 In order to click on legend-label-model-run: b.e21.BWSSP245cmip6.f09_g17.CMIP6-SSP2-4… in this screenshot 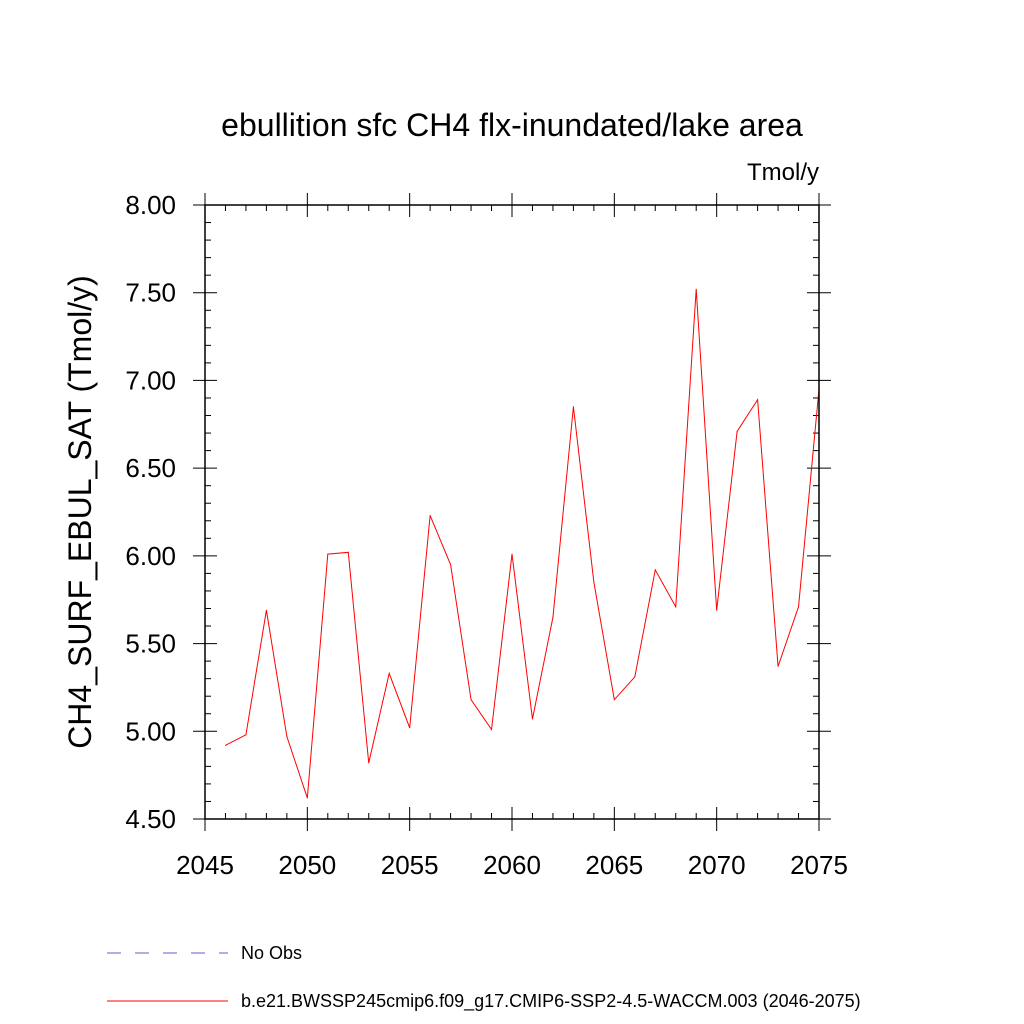, I will do `click(551, 1001)`.